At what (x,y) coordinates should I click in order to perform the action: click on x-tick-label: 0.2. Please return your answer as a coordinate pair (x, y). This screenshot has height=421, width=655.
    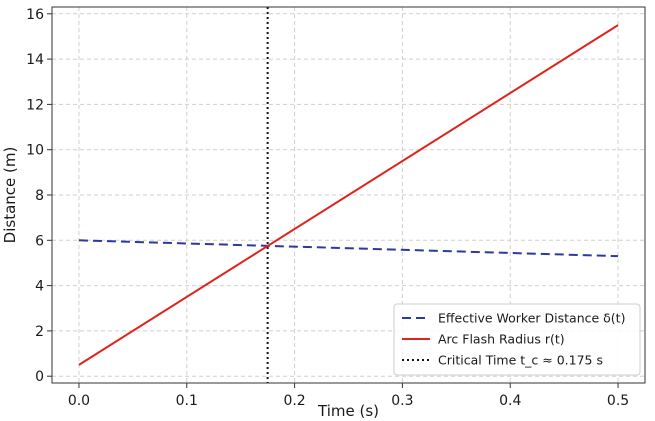
    Looking at the image, I should click on (294, 401).